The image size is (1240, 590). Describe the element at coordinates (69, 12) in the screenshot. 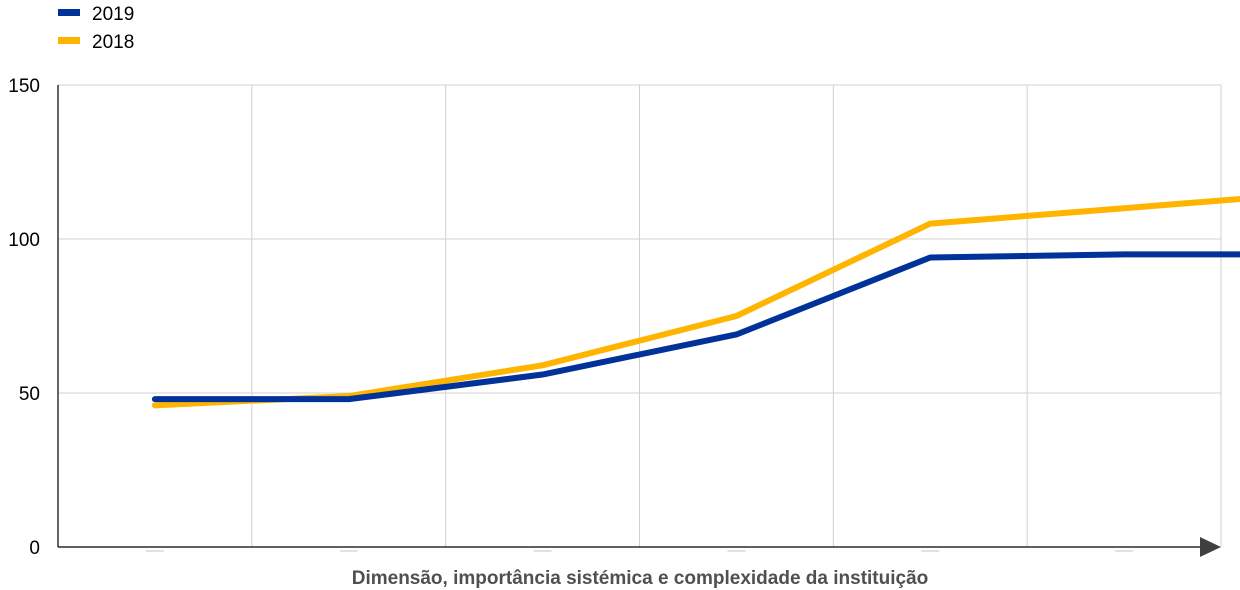

I see `legend-swatch-2019` at that location.